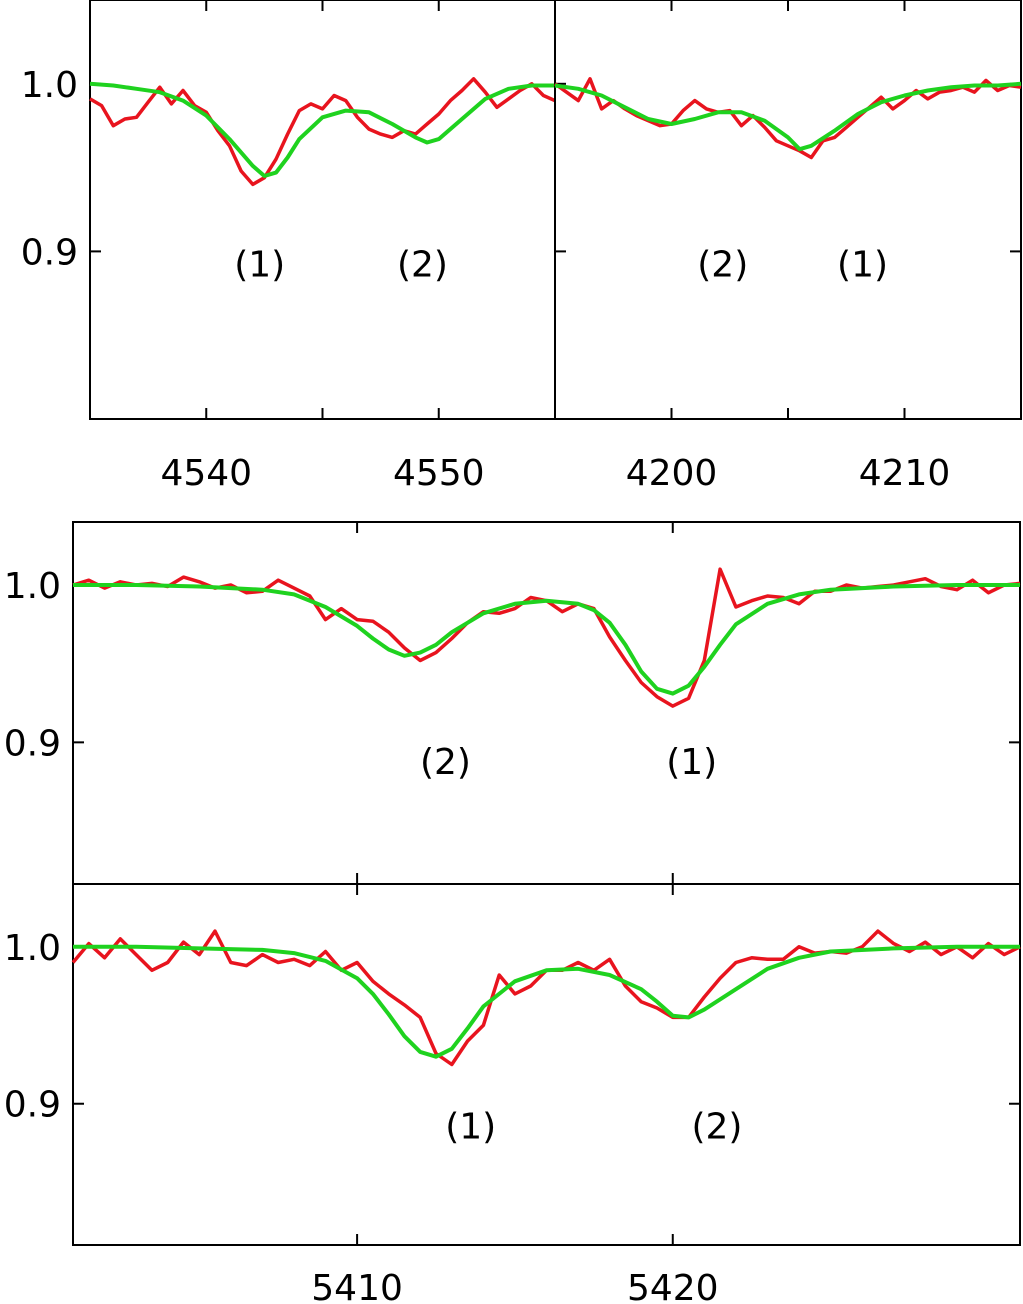 The height and width of the screenshot is (1304, 1023). I want to click on x-tick-label: 5410, so click(357, 1286).